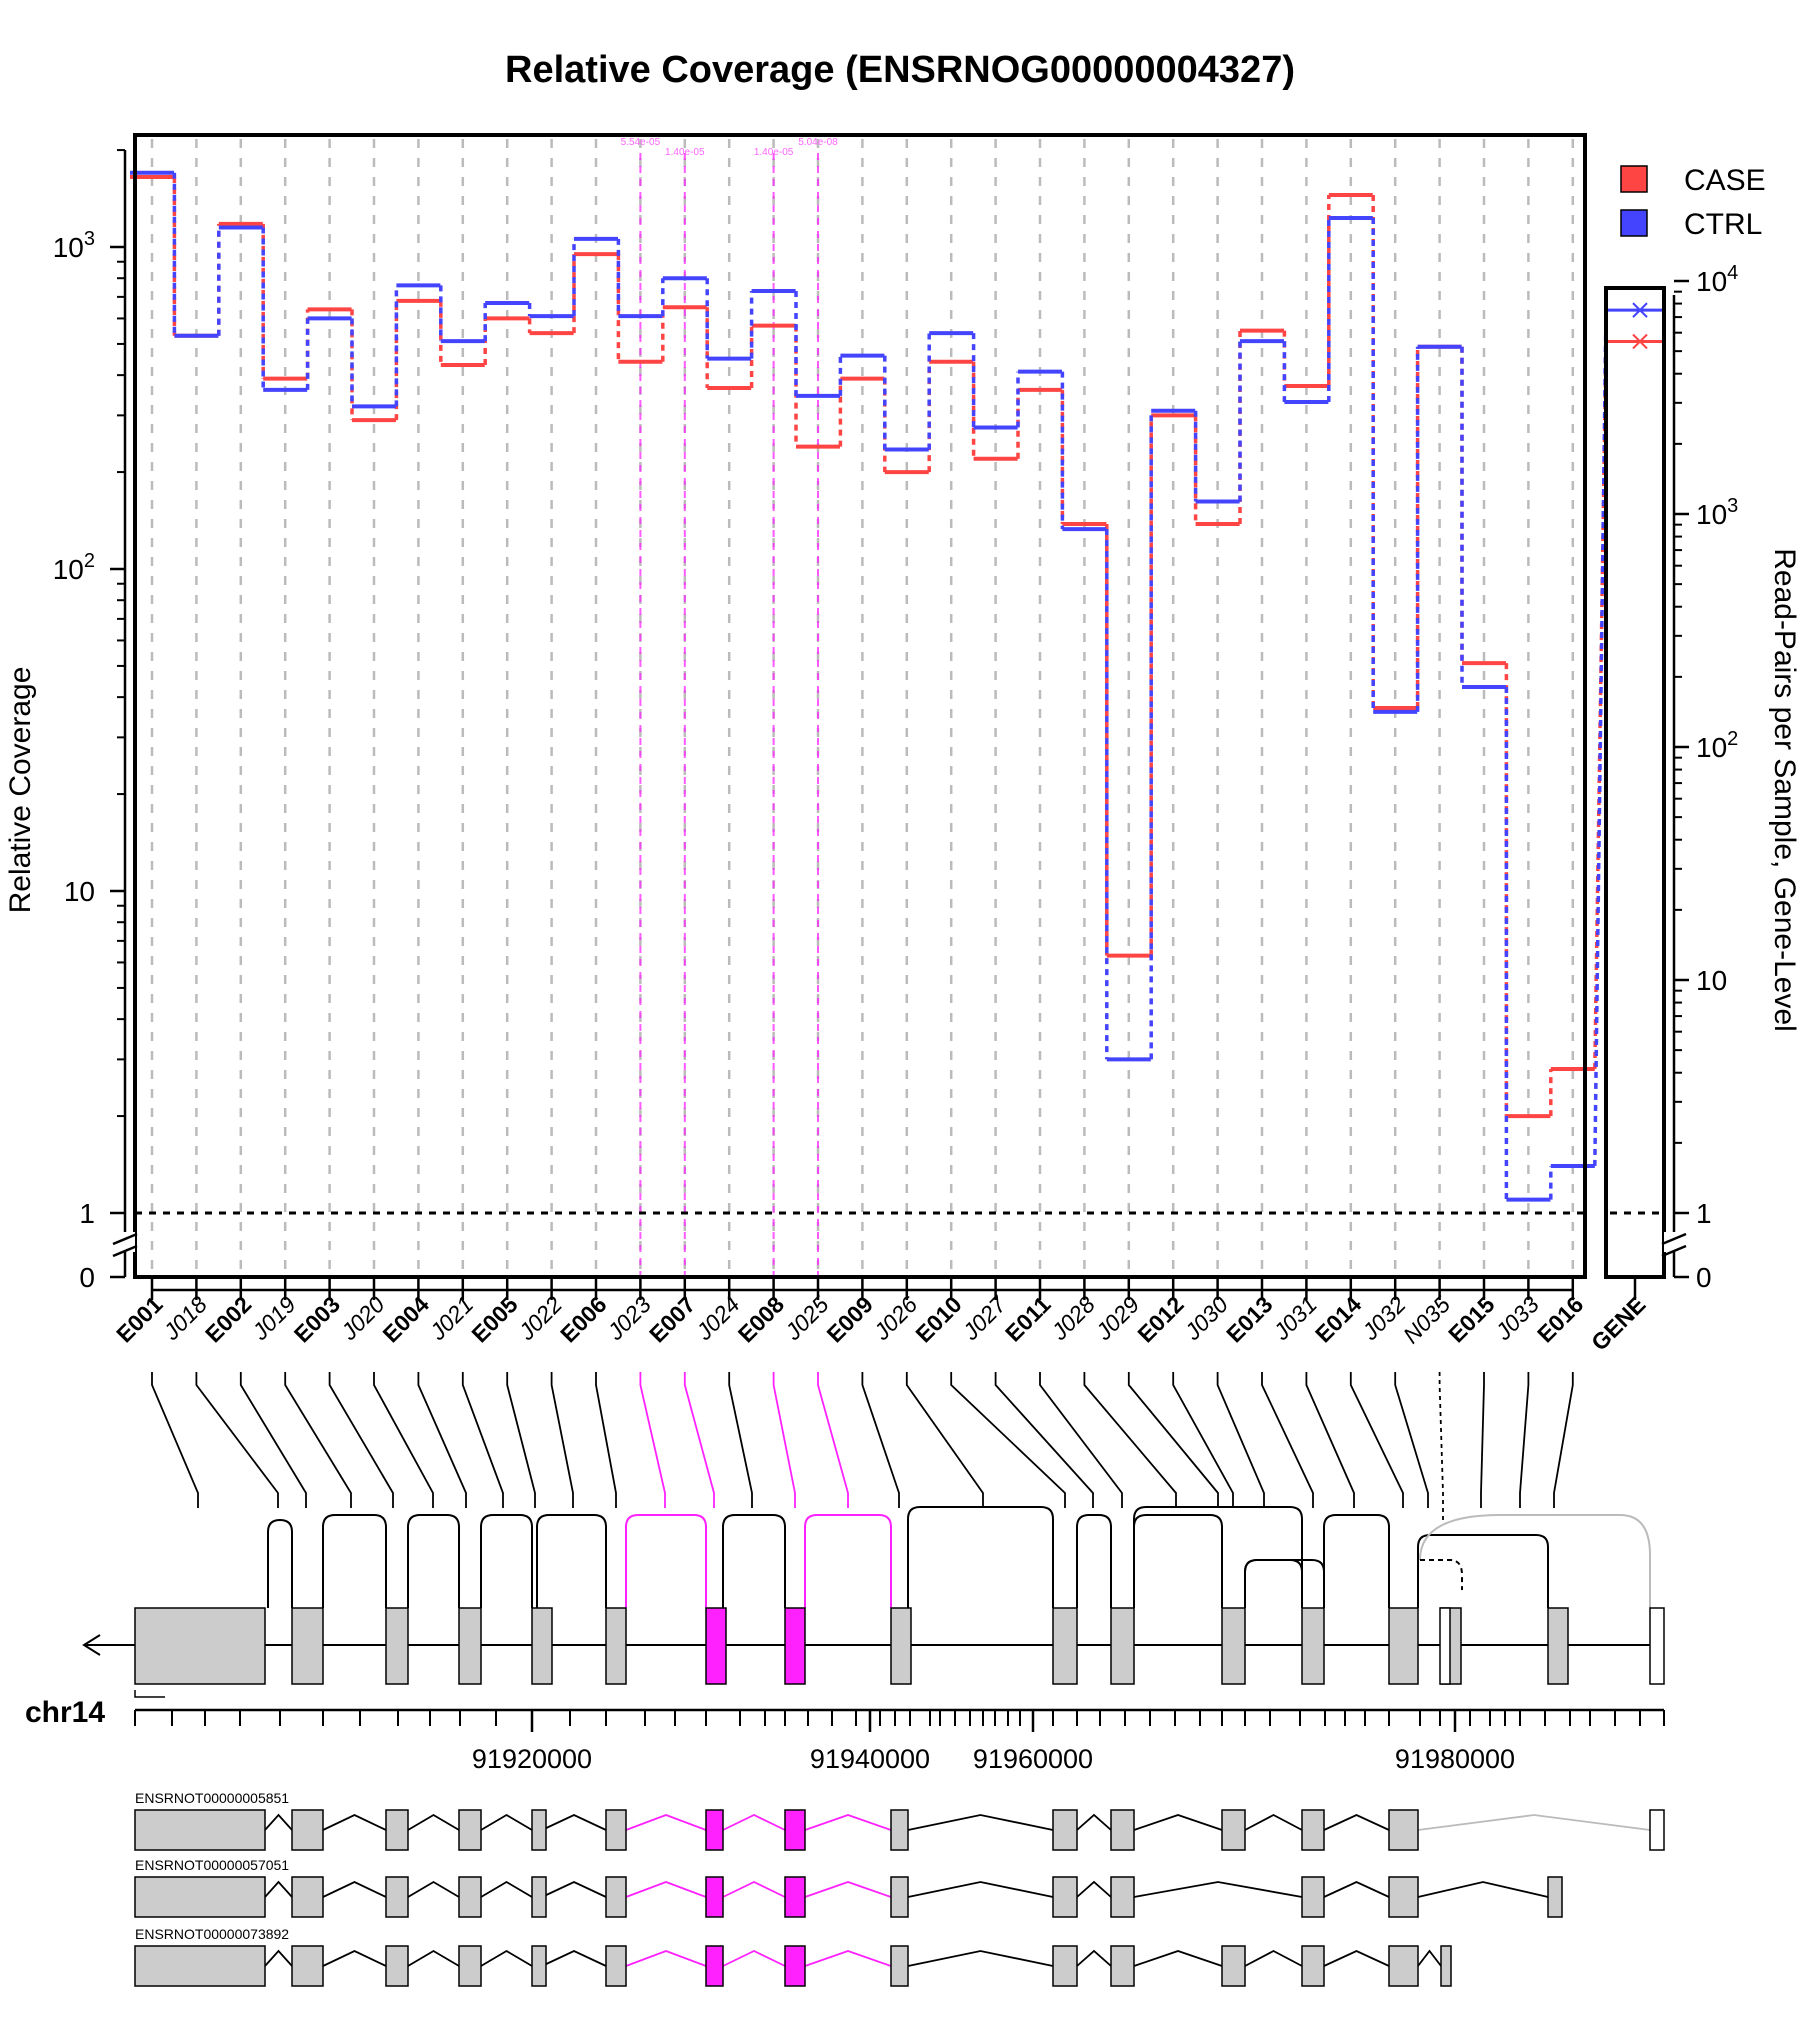 The image size is (1800, 2018). I want to click on feature-label-E012: E012, so click(1160, 1319).